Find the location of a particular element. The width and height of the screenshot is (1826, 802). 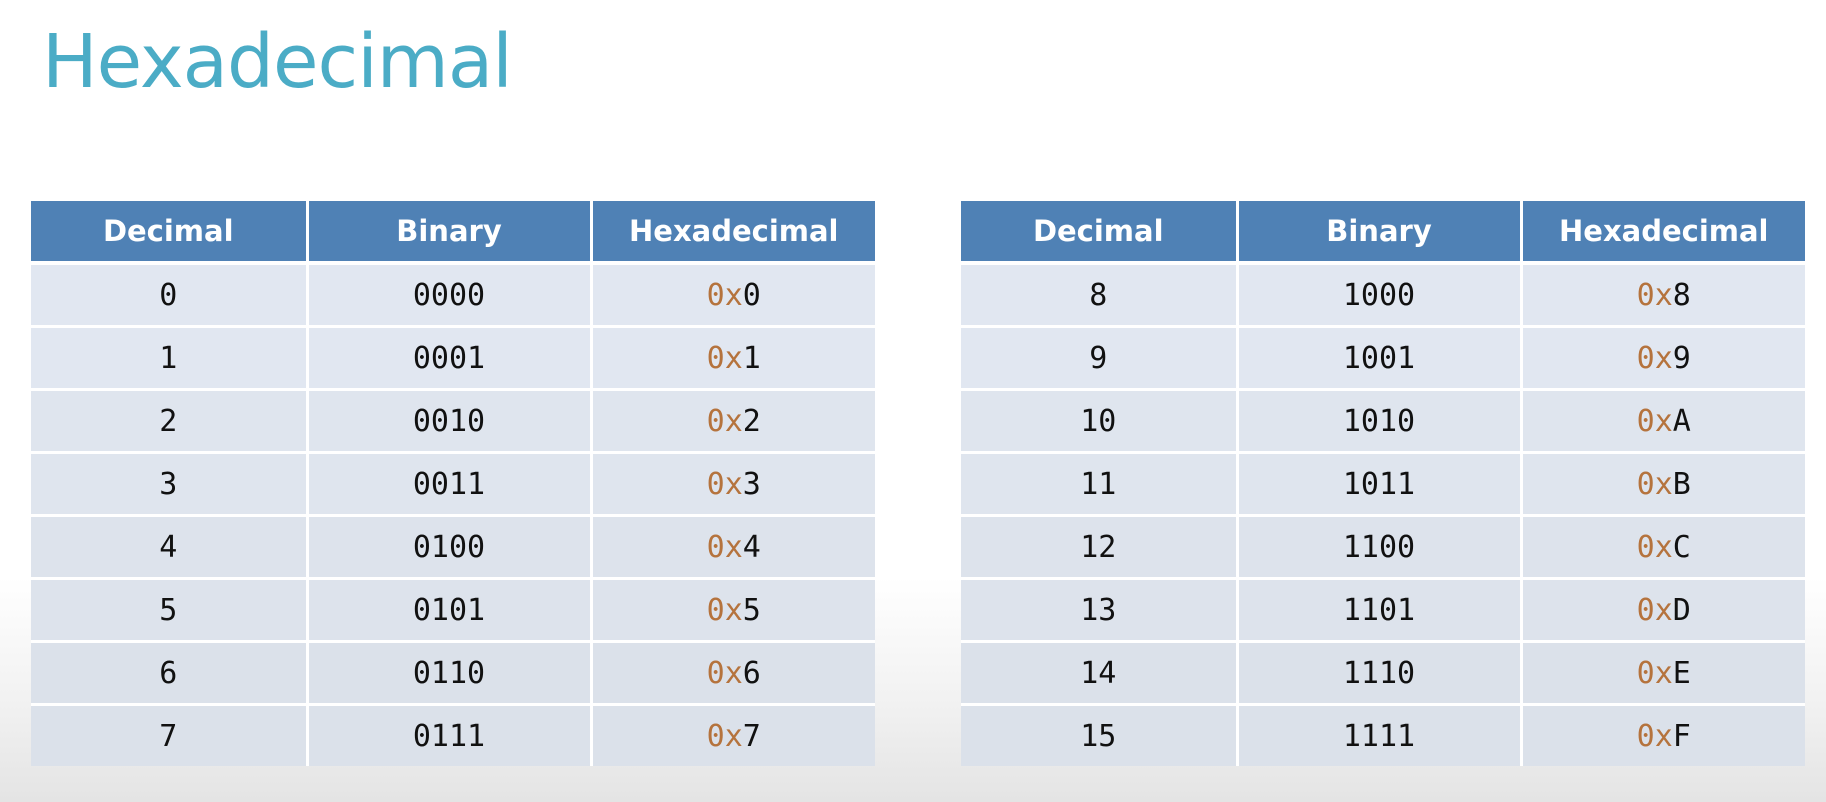

binary-cell: 0000 is located at coordinates (450, 295).